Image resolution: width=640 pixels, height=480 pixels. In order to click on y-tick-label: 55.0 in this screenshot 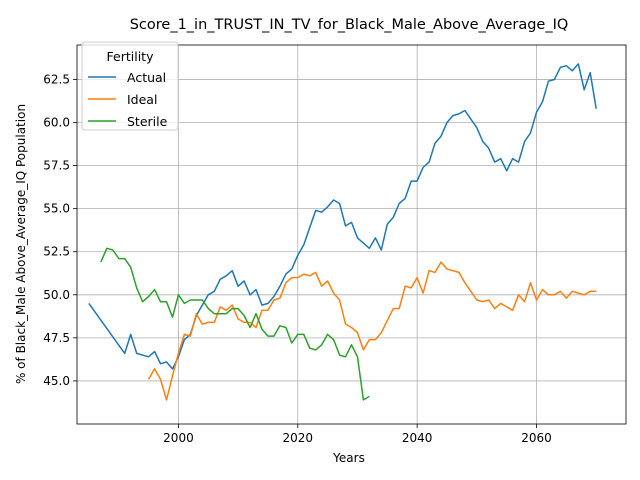, I will do `click(56, 209)`.